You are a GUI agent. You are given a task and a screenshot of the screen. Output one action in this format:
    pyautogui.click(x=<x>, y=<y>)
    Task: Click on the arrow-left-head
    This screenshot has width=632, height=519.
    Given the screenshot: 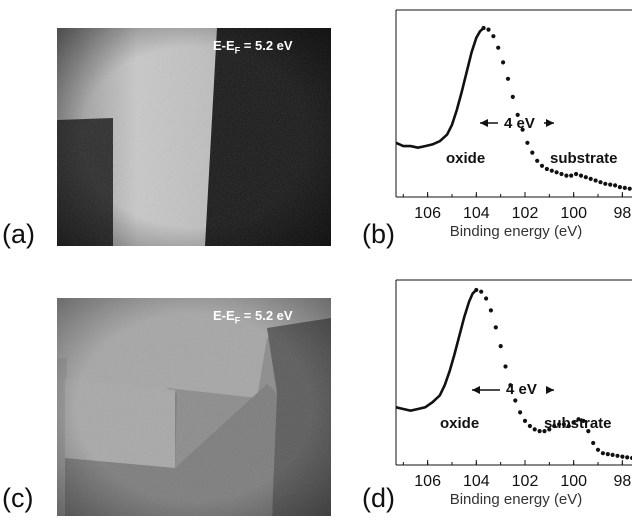 What is the action you would take?
    pyautogui.click(x=476, y=390)
    